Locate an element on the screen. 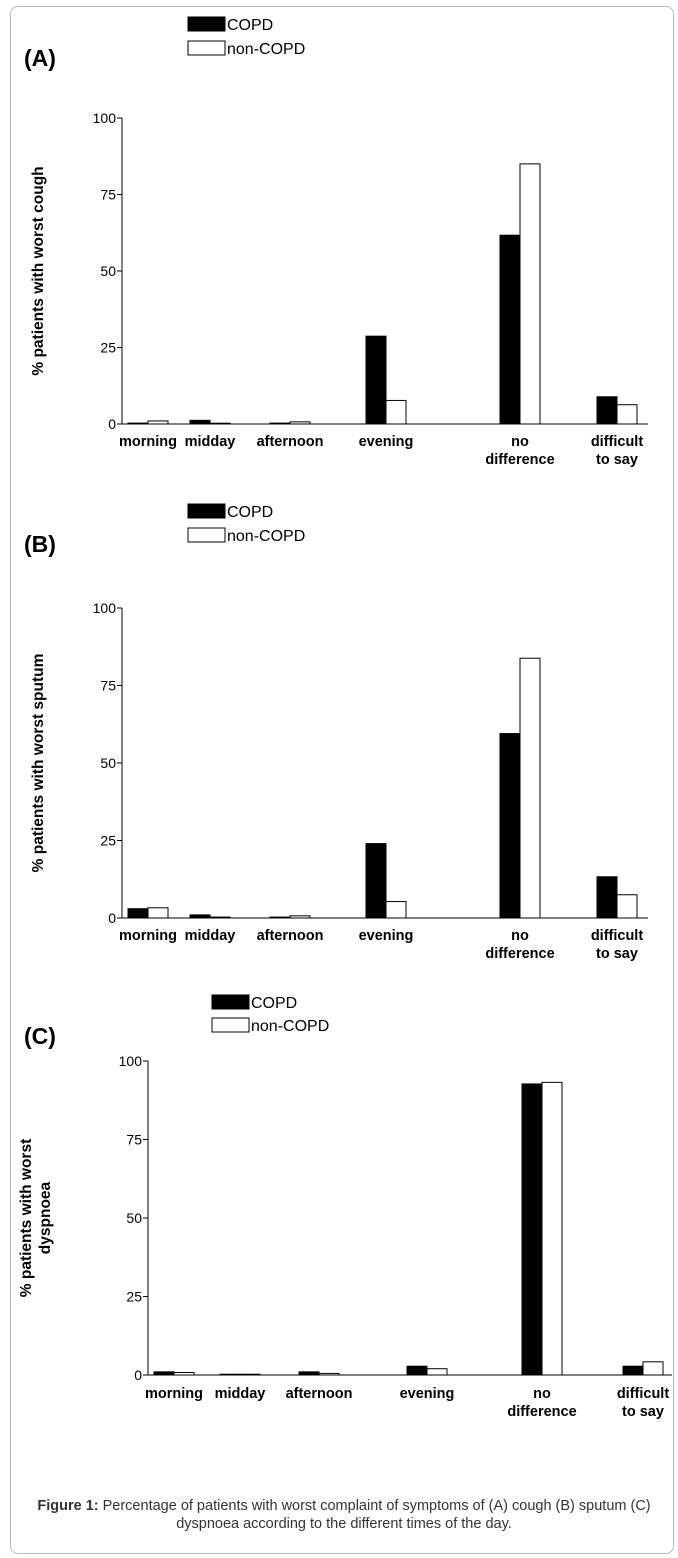  chart1-y-tick-label: 0 is located at coordinates (112, 424).